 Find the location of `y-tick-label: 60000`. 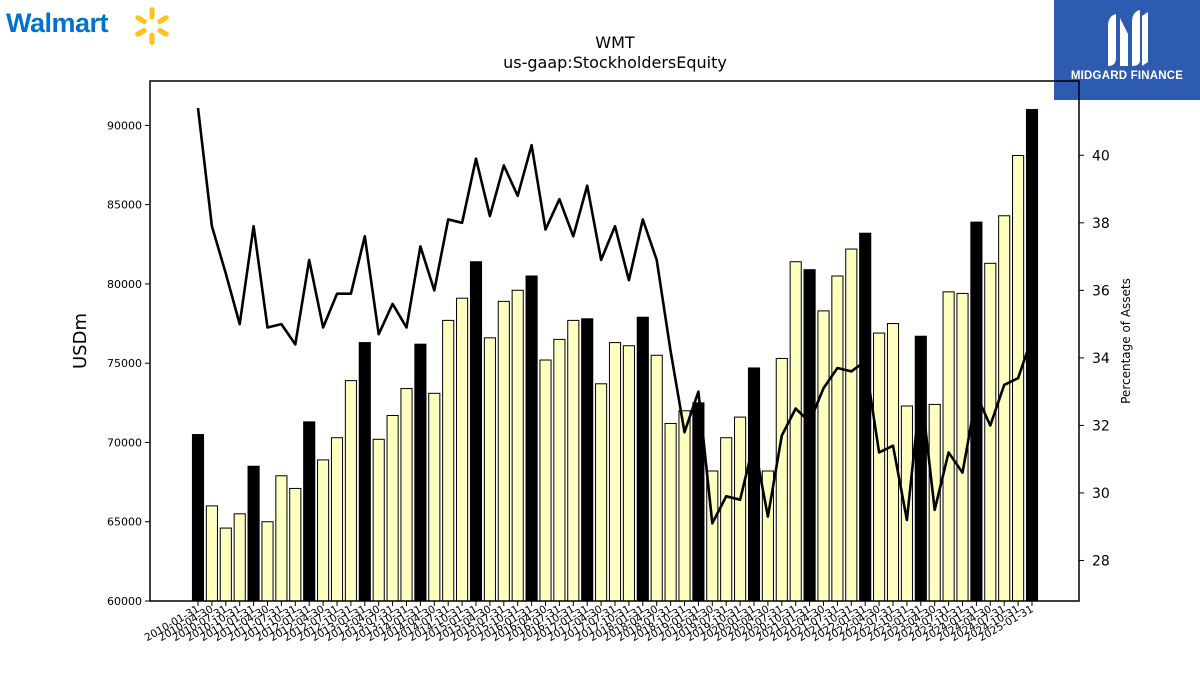

y-tick-label: 60000 is located at coordinates (124, 601).